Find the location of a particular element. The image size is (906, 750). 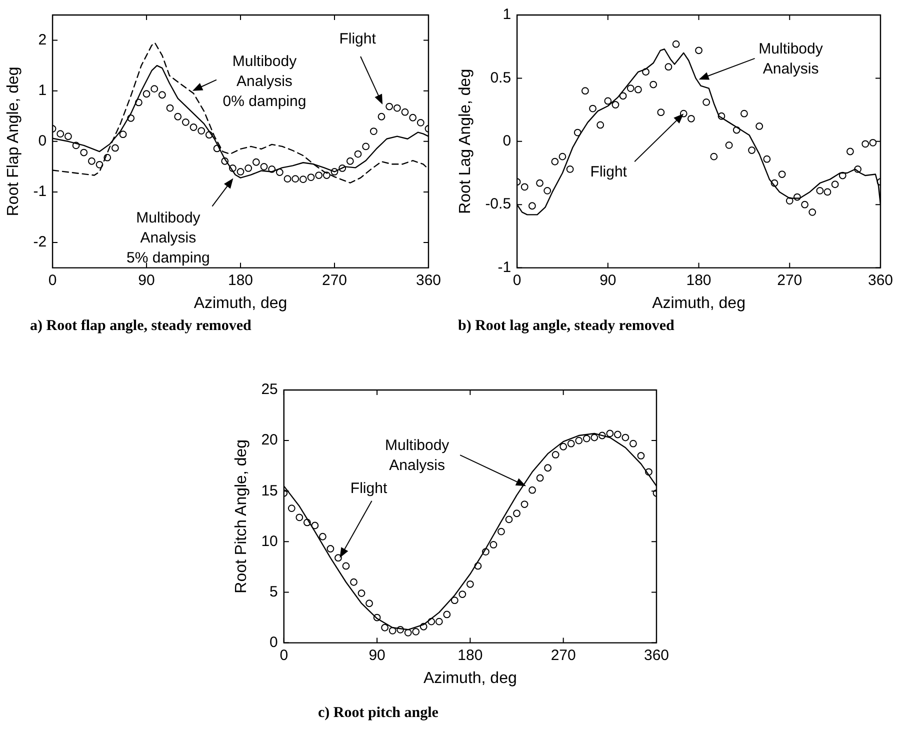

y-tick-label: 1 is located at coordinates (507, 15).